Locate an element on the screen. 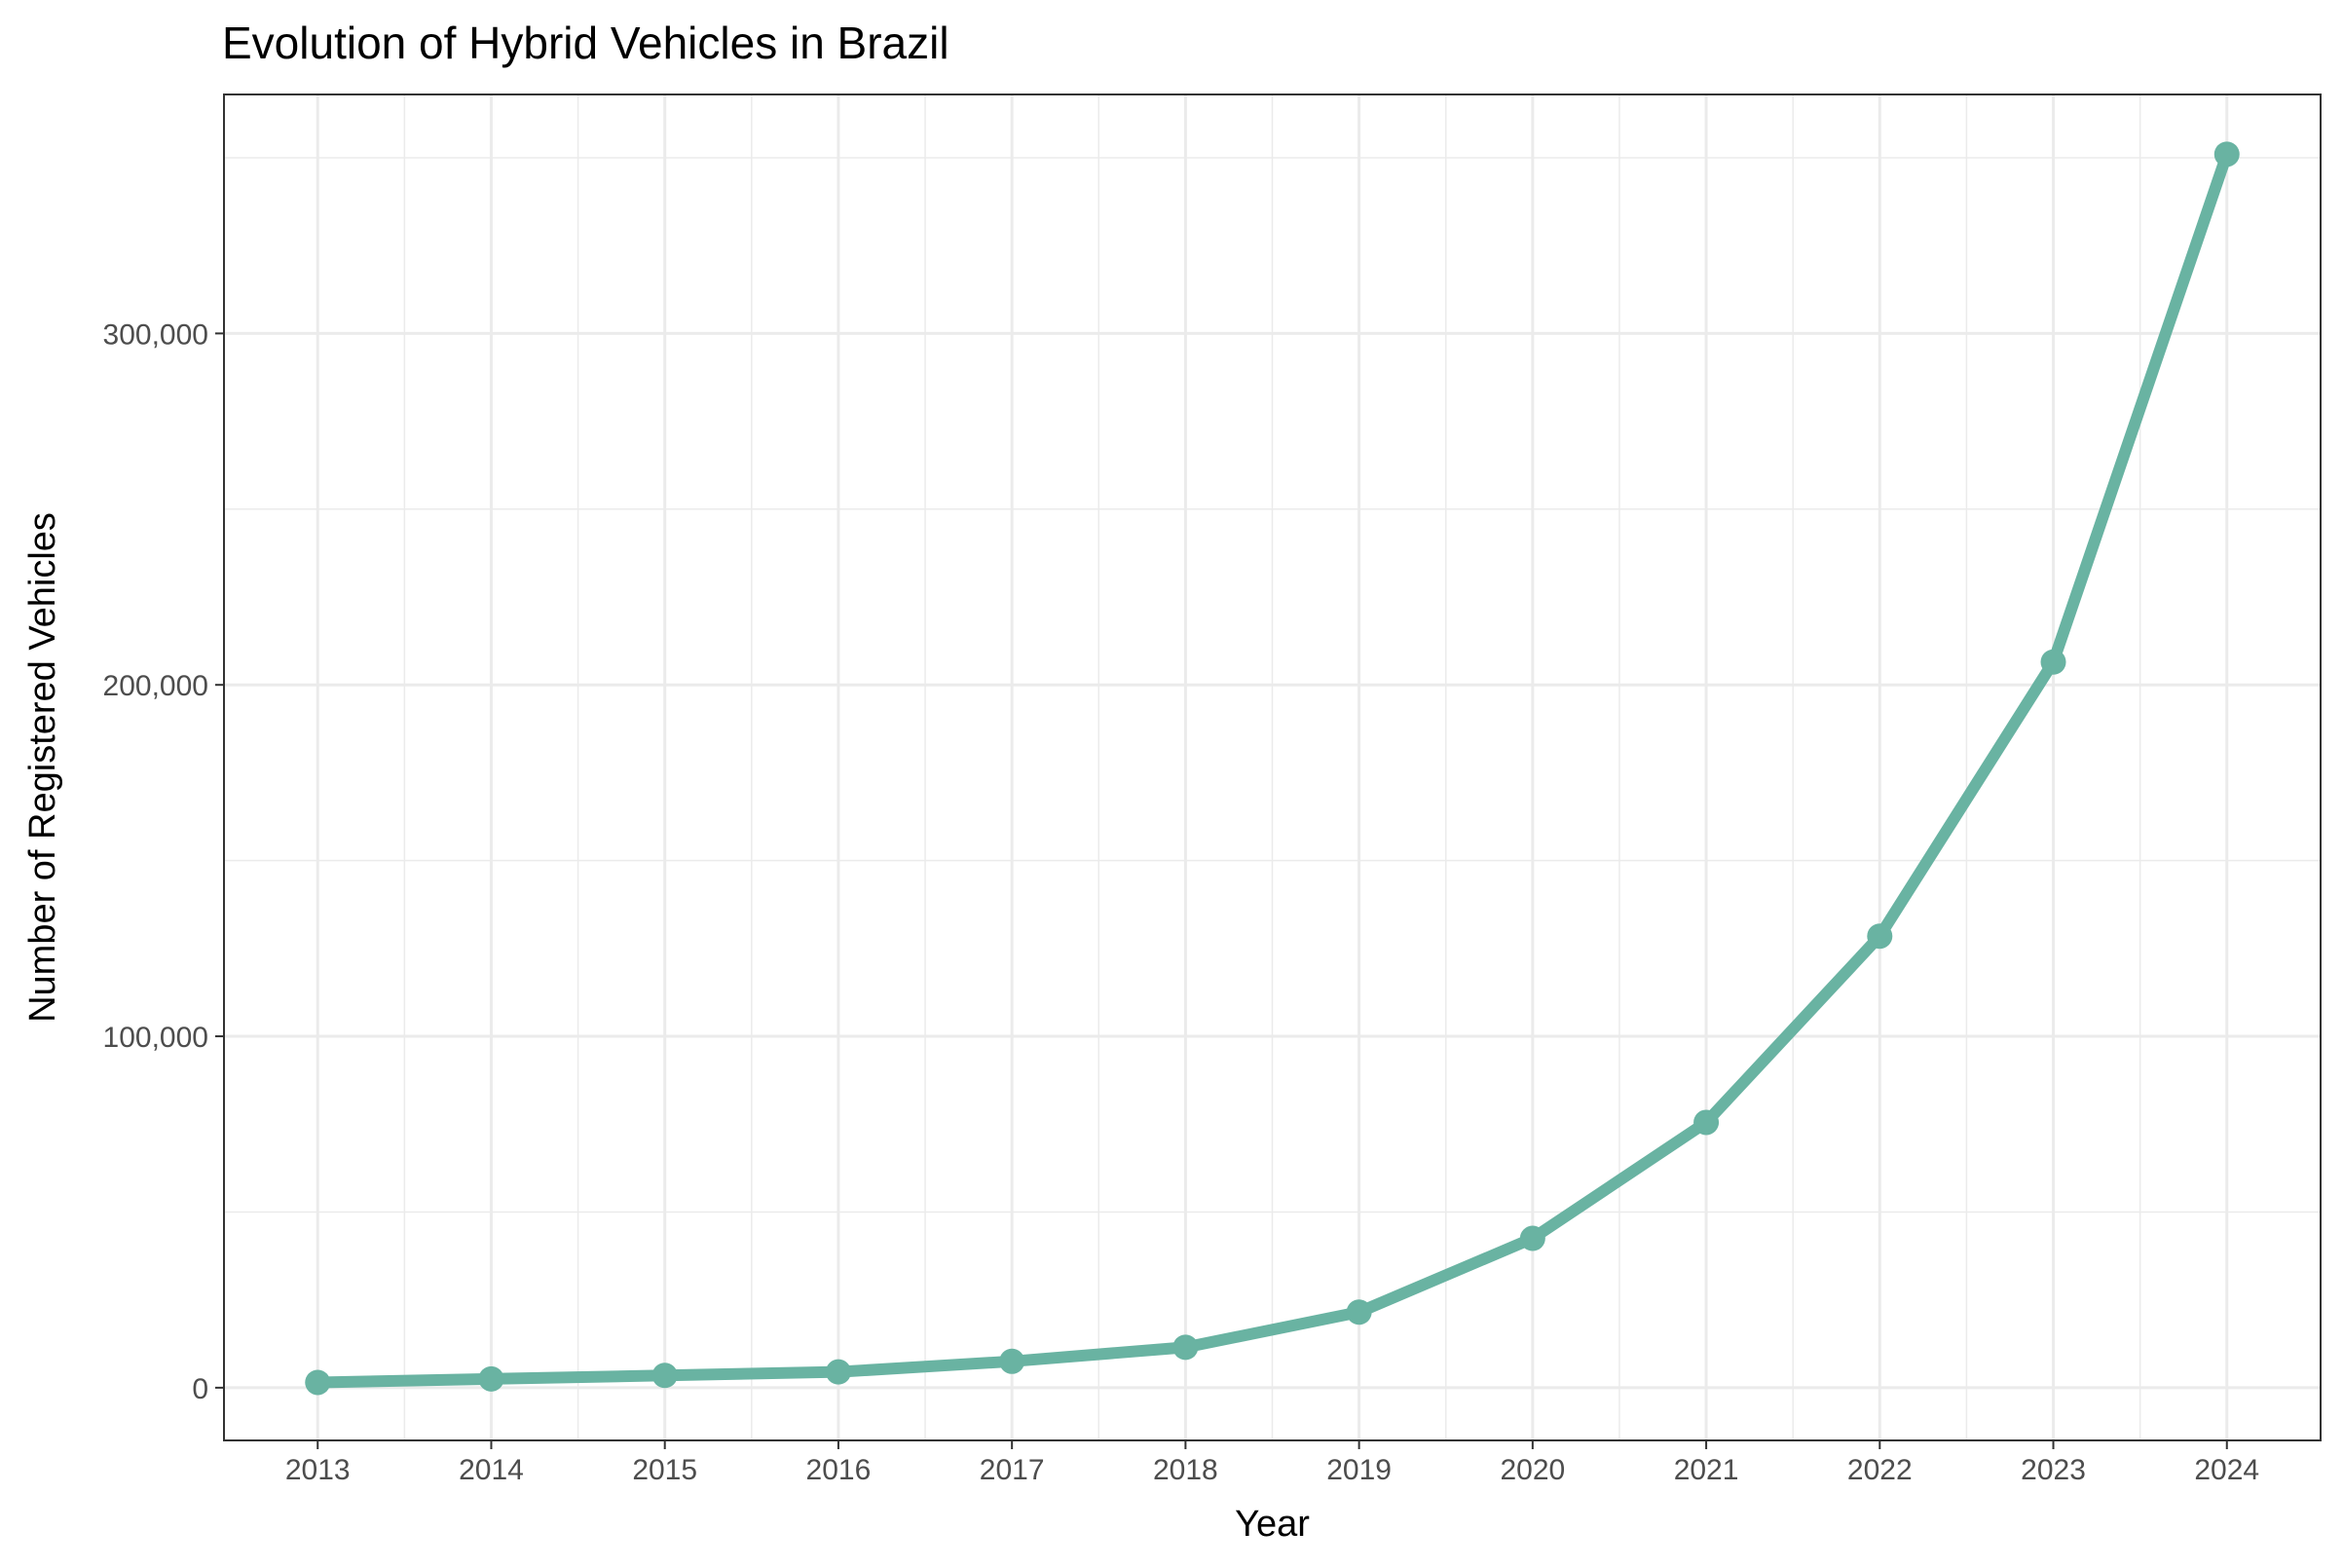 The width and height of the screenshot is (2343, 1568). data-point-2020 is located at coordinates (1532, 1238).